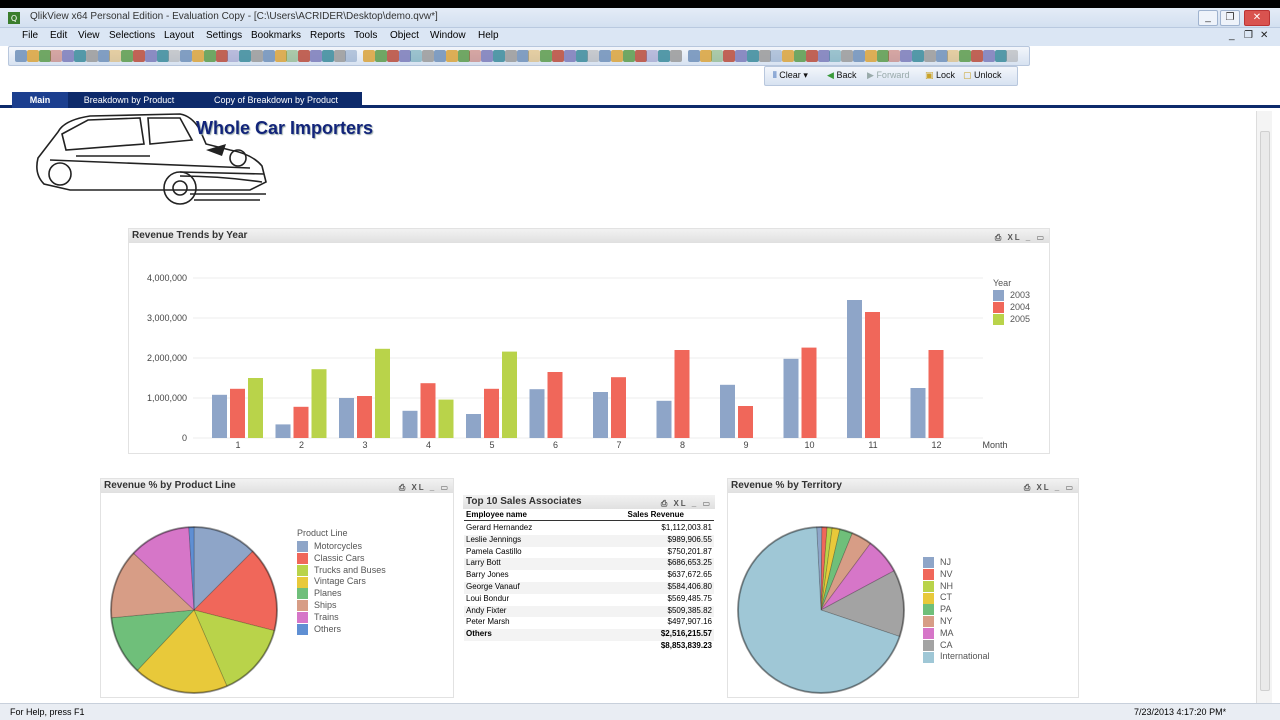  I want to click on vertical-scrollbar, so click(1264, 407).